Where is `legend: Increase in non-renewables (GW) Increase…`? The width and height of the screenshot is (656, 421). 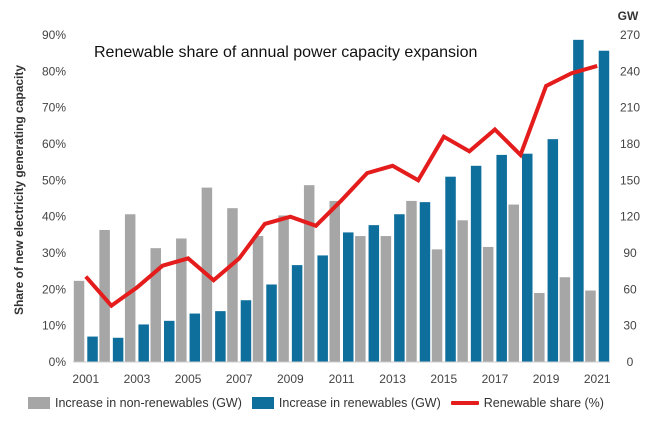 legend: Increase in non-renewables (GW) Increase… is located at coordinates (321, 403).